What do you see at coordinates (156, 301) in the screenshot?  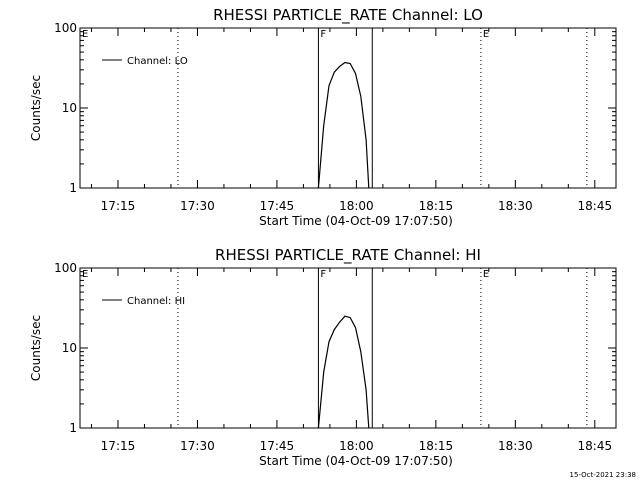 I see `legend-label: Channel: HI` at bounding box center [156, 301].